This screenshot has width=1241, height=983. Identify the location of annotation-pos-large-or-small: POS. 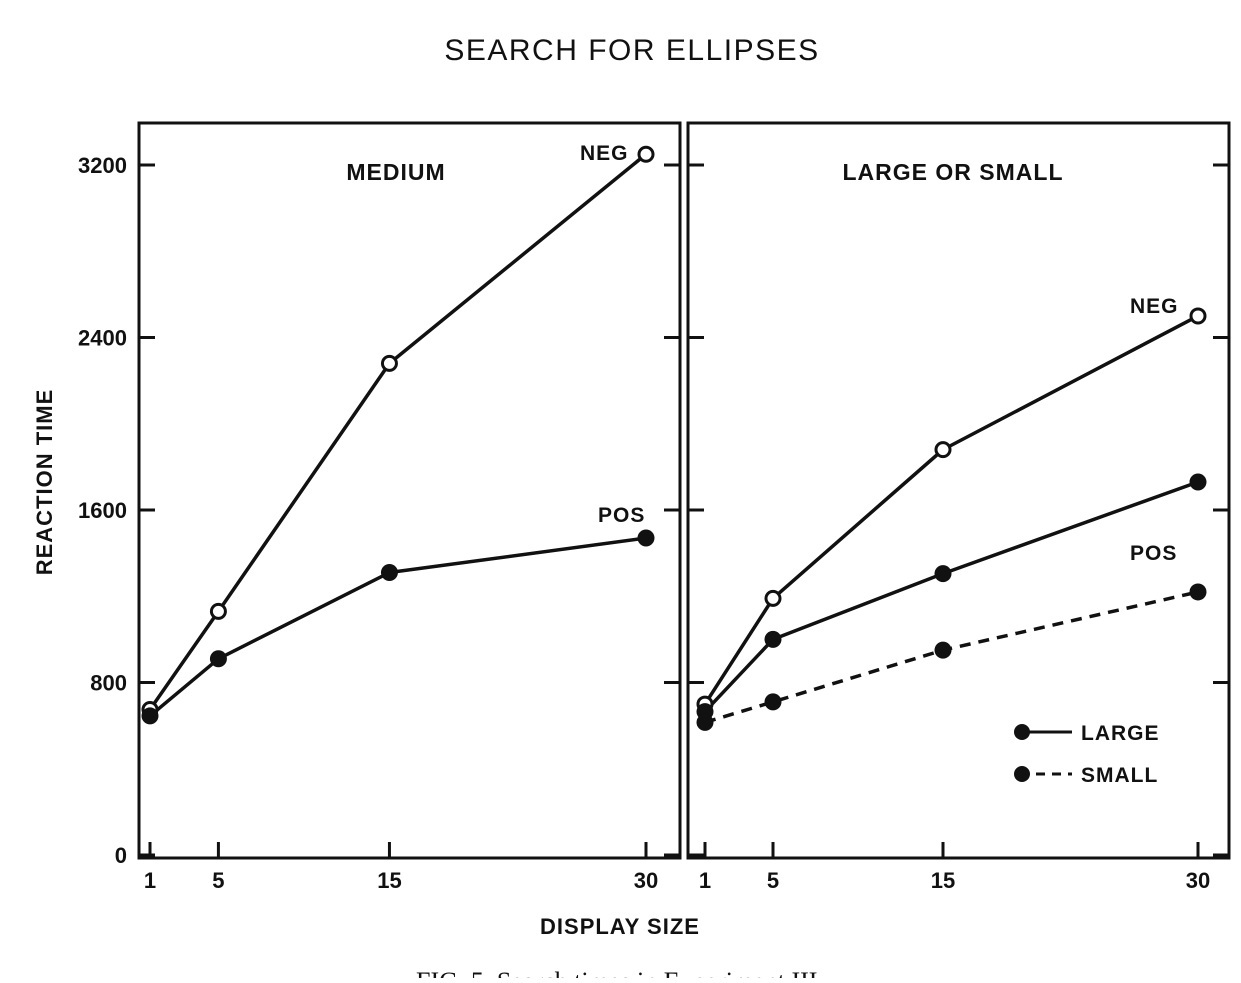
(1153, 553).